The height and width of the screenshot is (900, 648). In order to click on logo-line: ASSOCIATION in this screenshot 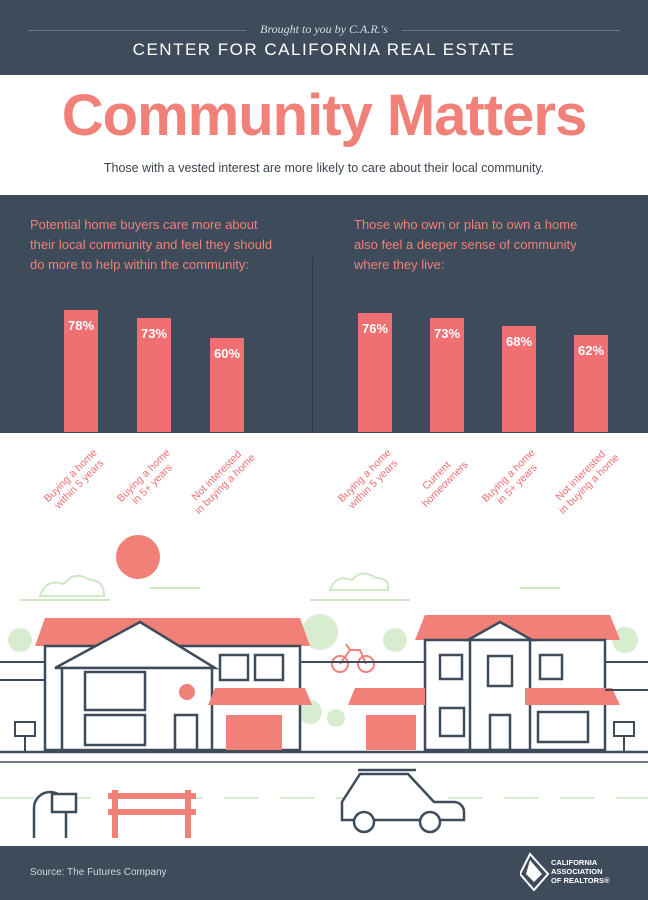, I will do `click(577, 871)`.